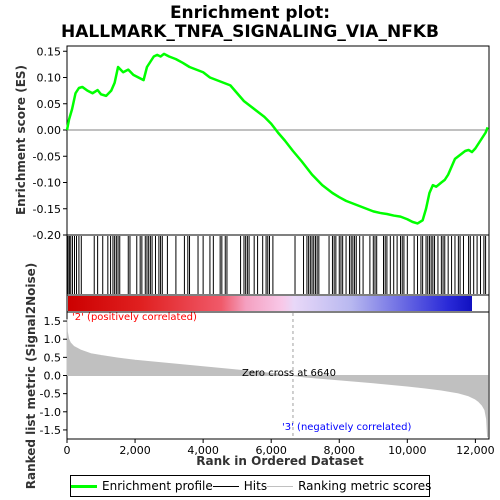 Image resolution: width=500 pixels, height=500 pixels. I want to click on metric-y-axis-label: Ranked list metric (Signal2Noise), so click(31, 376).